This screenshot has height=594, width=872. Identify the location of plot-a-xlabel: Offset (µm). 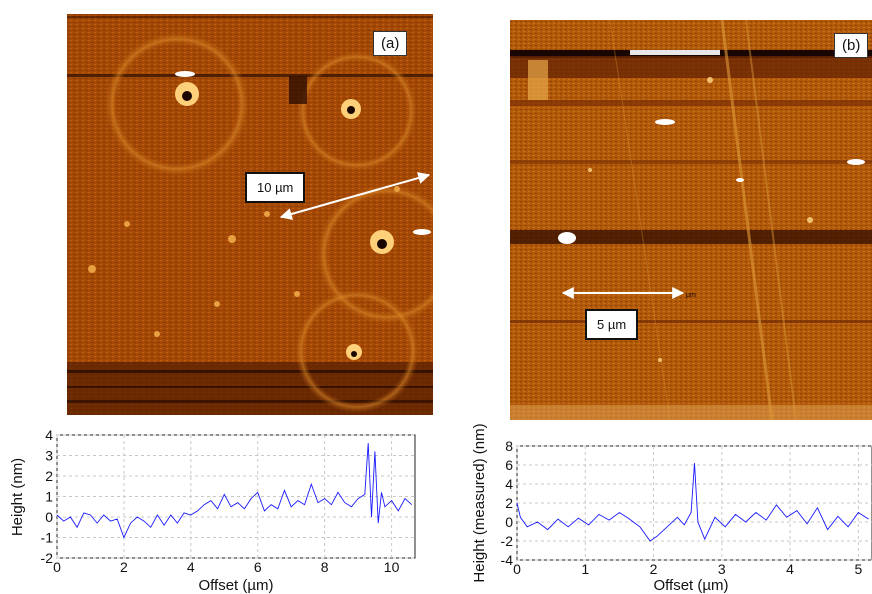
(235, 585).